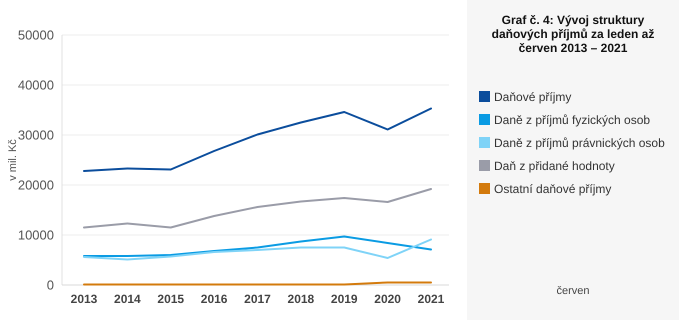 This screenshot has height=320, width=679. I want to click on y-axis-title: v mil. Kč, so click(13, 159).